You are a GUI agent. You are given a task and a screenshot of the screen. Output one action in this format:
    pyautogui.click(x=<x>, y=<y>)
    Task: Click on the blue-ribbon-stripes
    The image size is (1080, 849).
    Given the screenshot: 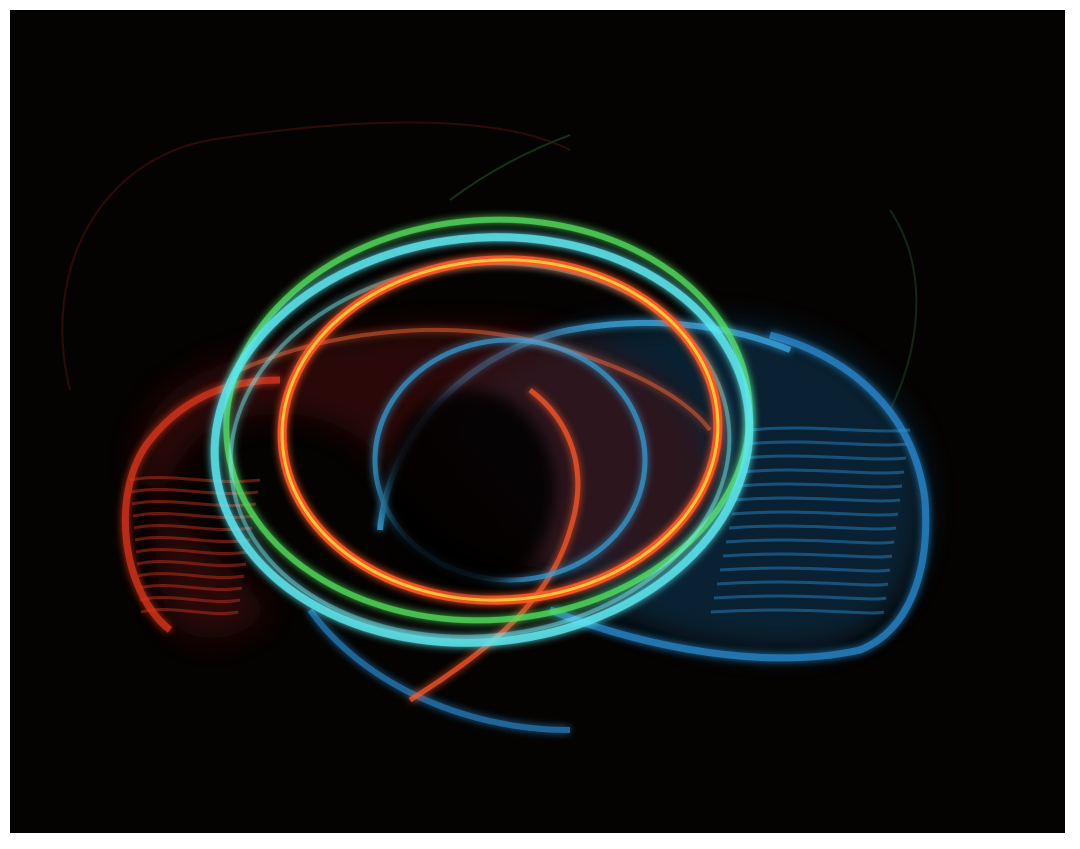 What is the action you would take?
    pyautogui.click(x=810, y=520)
    